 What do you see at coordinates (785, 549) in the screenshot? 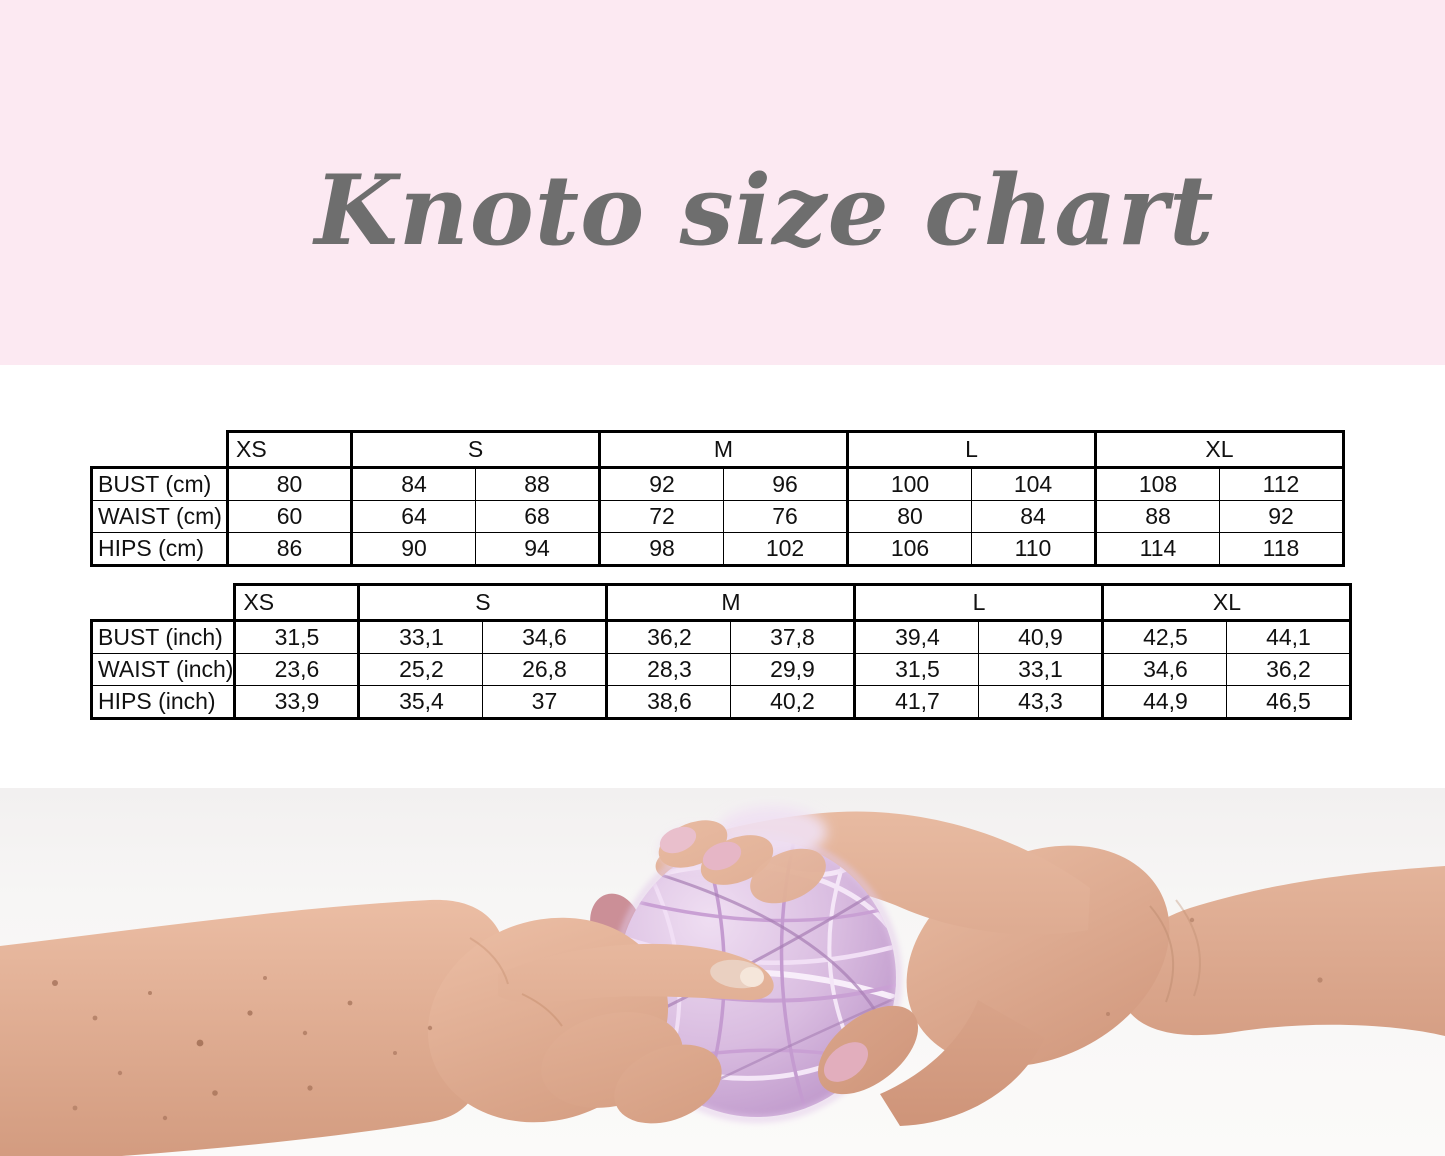
I see `table-cell: 102` at bounding box center [785, 549].